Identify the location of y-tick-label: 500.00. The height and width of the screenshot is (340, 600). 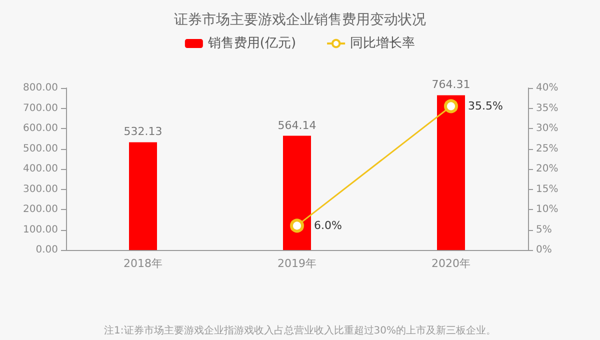
(40, 148).